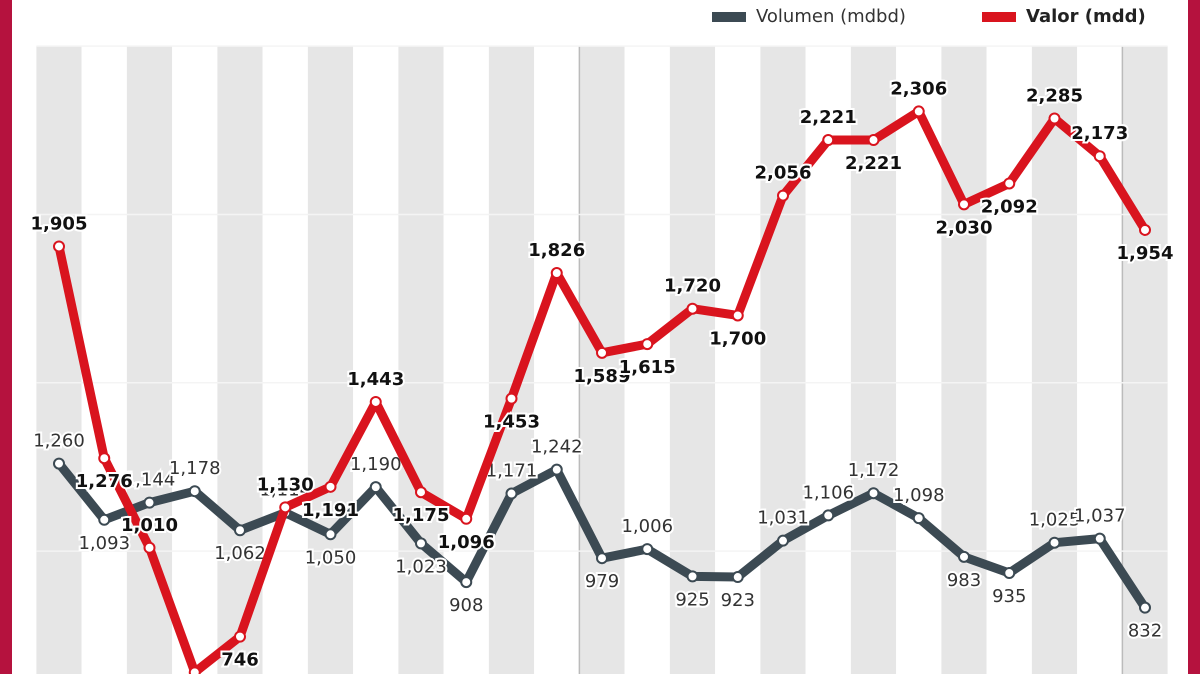 The height and width of the screenshot is (674, 1200). What do you see at coordinates (240, 660) in the screenshot?
I see `data-label: 746` at bounding box center [240, 660].